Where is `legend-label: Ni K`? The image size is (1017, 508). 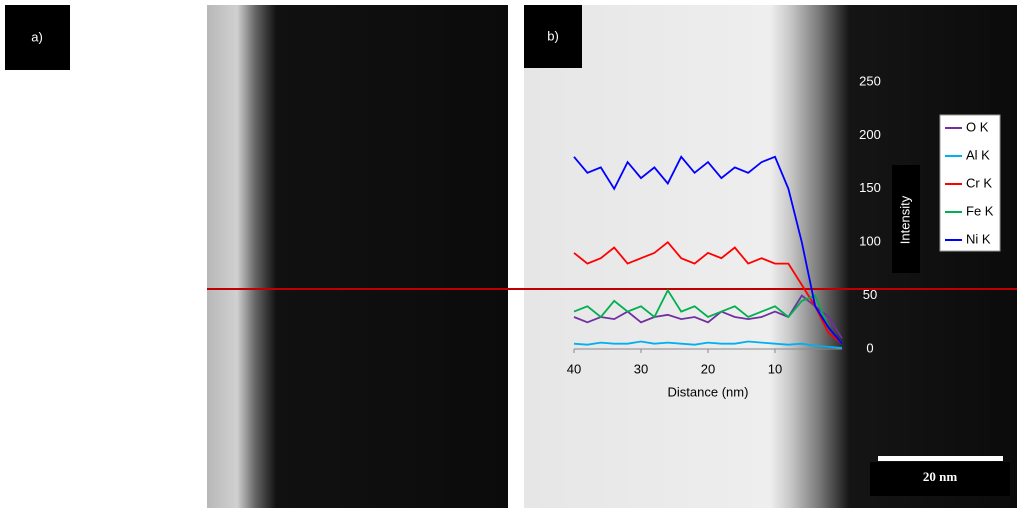 legend-label: Ni K is located at coordinates (978, 238).